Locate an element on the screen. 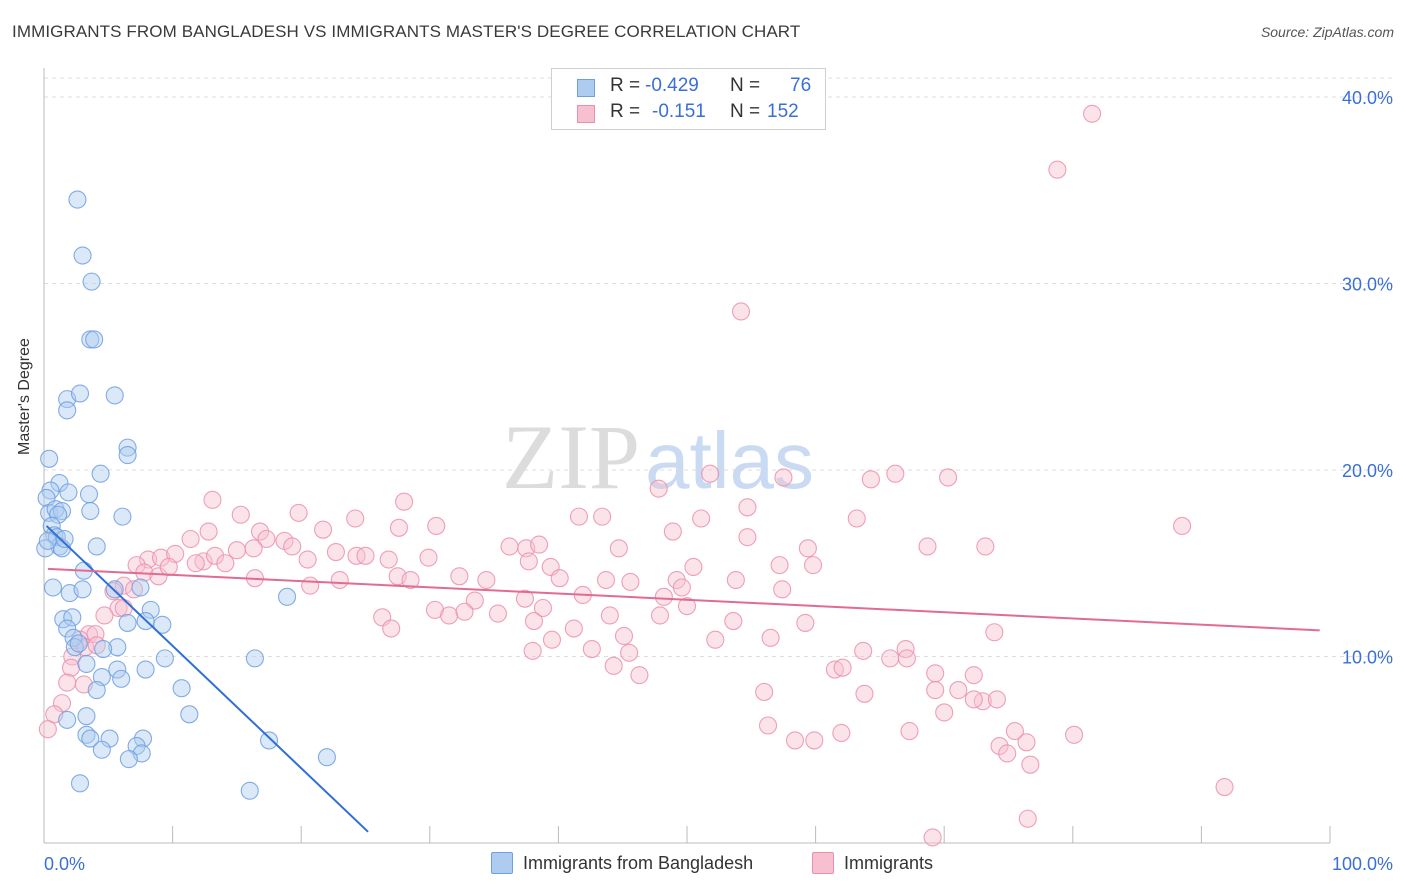 The image size is (1406, 892). legend-row-bangladesh: R = -0.429 N = 76 is located at coordinates (688, 88).